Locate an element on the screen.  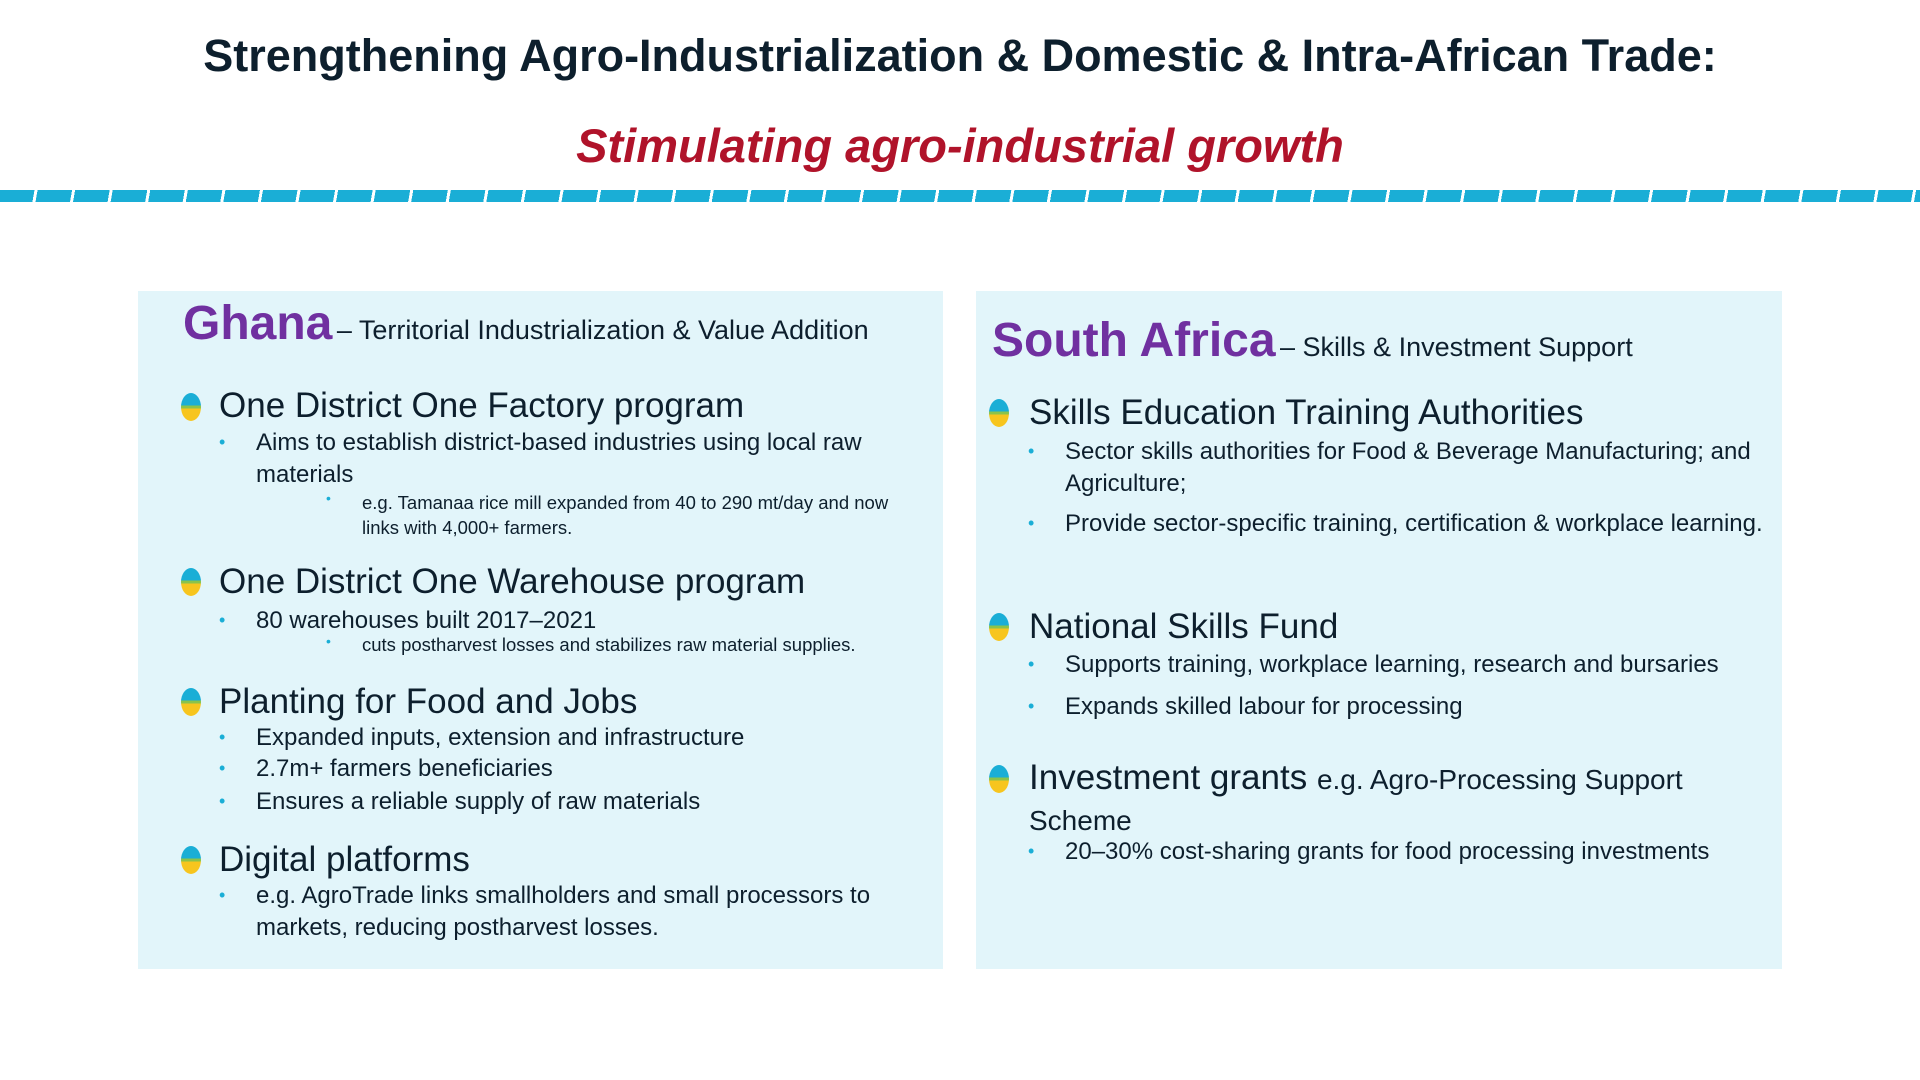
program-title: National Skills Fund is located at coordinates (1184, 626).